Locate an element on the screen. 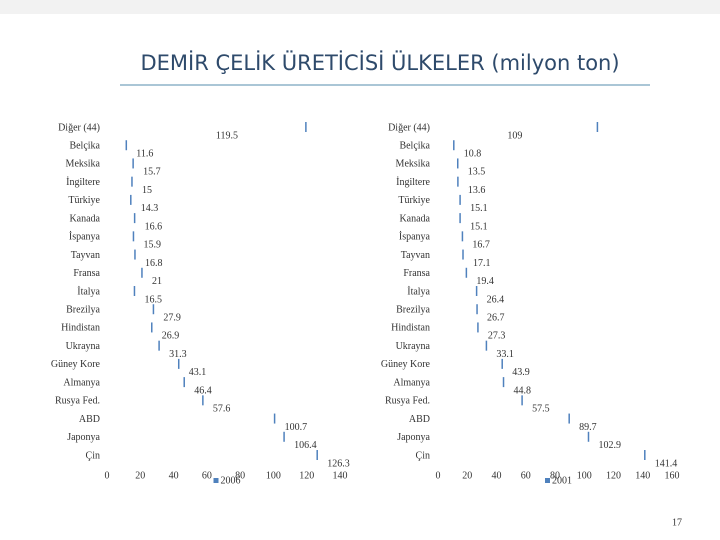  value-label: 19.4 is located at coordinates (485, 281).